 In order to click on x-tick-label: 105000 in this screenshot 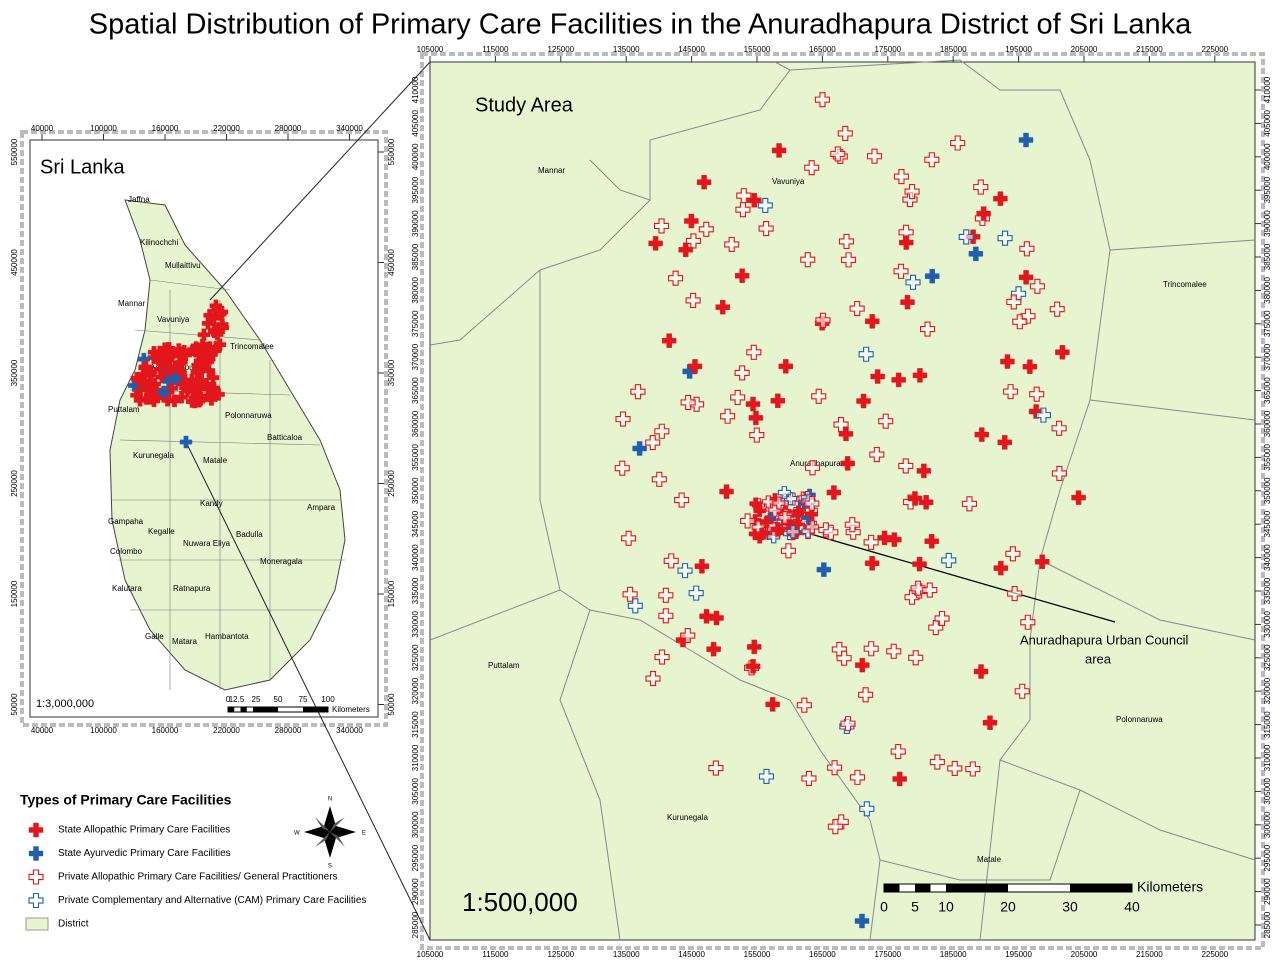, I will do `click(430, 49)`.